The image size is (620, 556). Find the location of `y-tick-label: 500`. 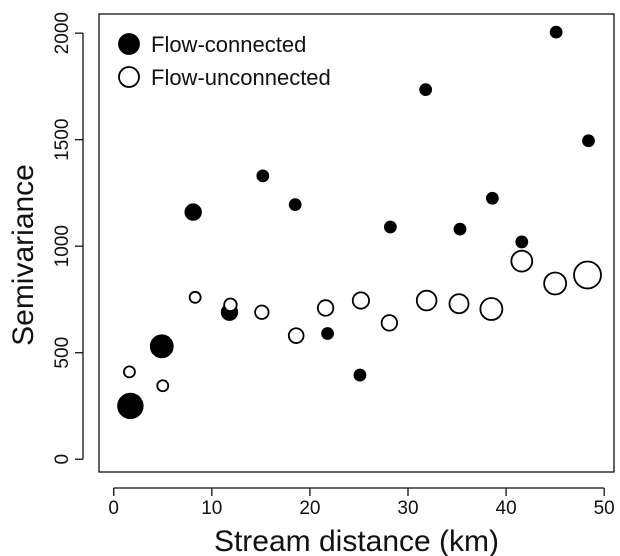

y-tick-label: 500 is located at coordinates (62, 353).